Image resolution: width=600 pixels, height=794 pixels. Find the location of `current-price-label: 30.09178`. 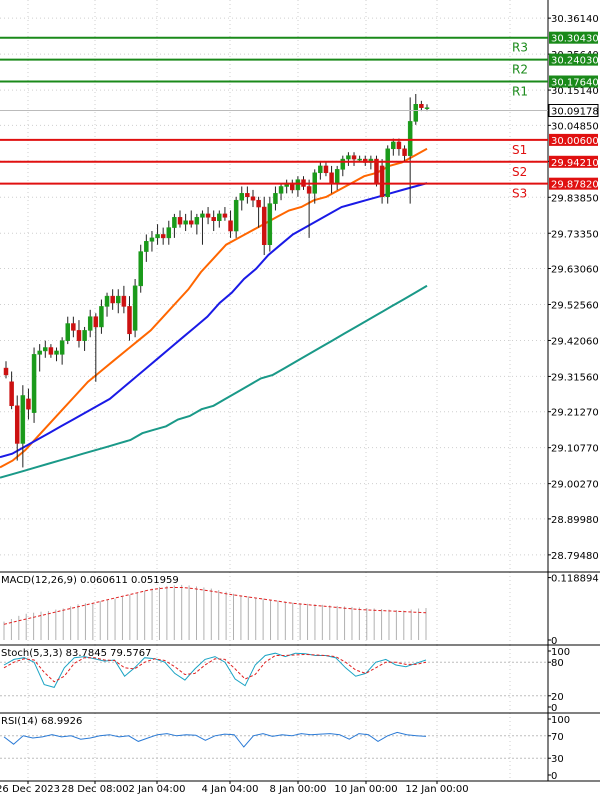

current-price-label: 30.09178 is located at coordinates (575, 112).